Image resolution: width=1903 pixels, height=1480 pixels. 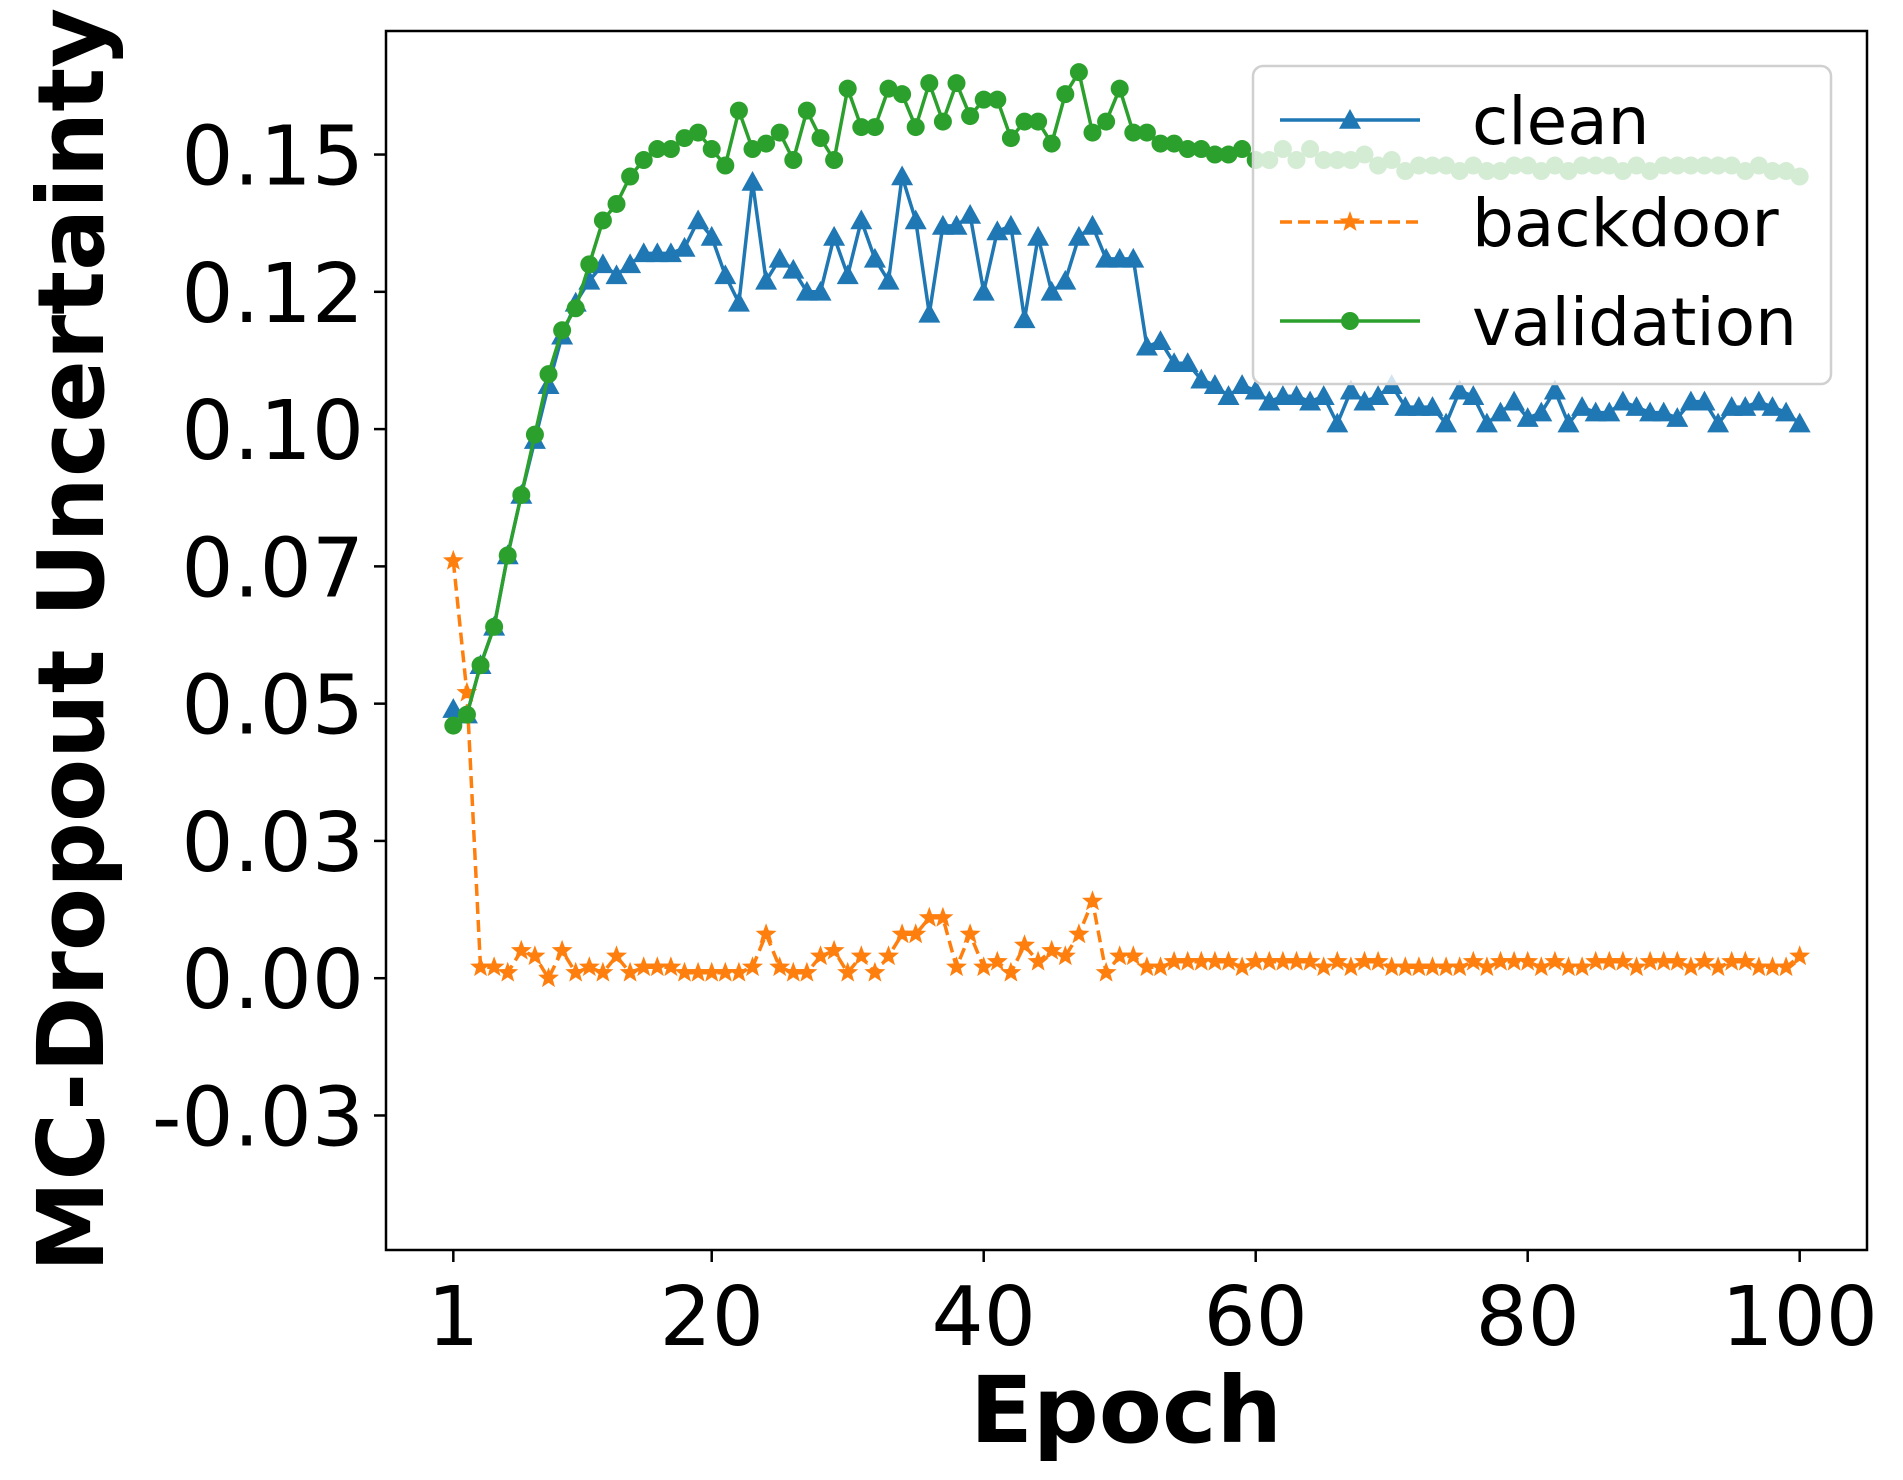 What do you see at coordinates (712, 1317) in the screenshot?
I see `x-tick-label: 20` at bounding box center [712, 1317].